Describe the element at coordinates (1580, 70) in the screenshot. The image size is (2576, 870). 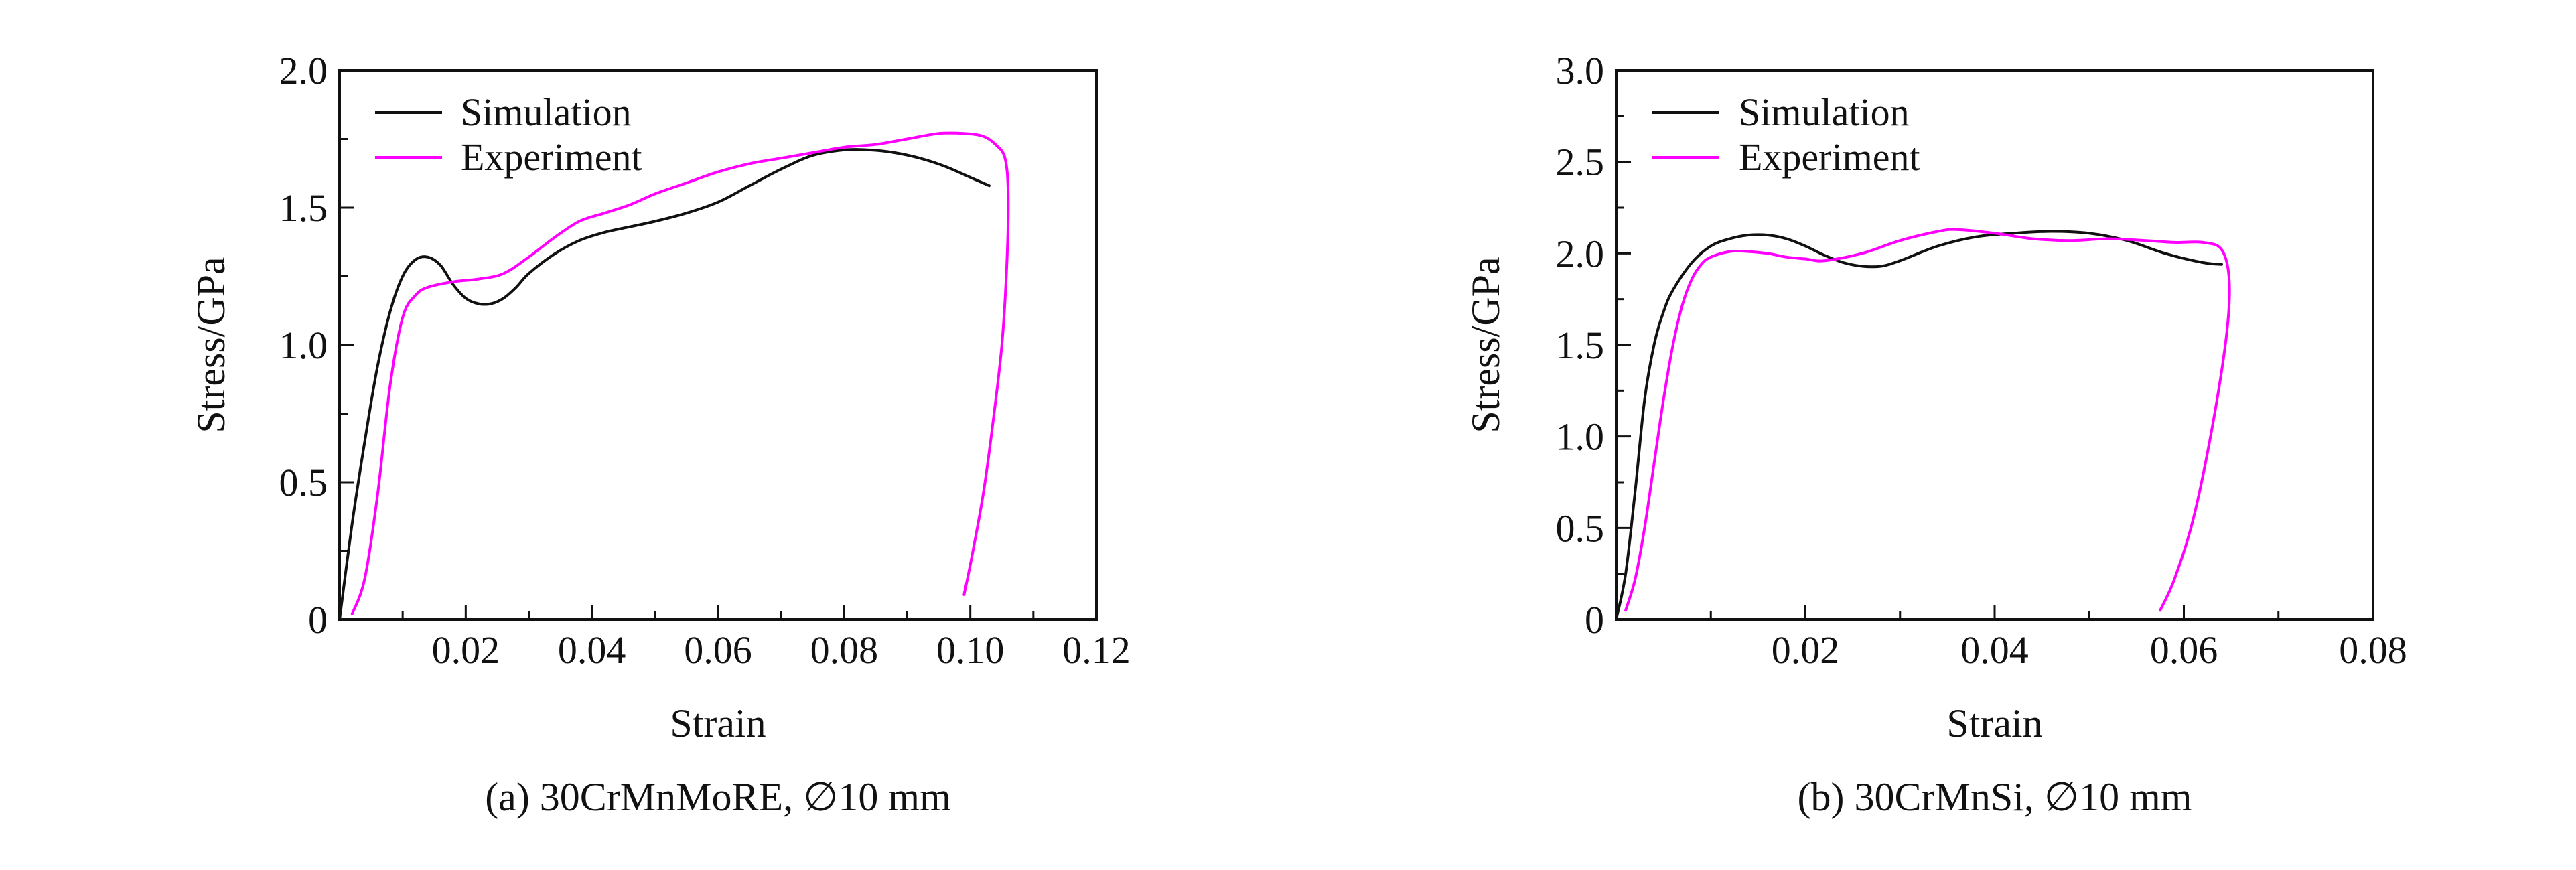
I see `y-tick-label: 3.0` at that location.